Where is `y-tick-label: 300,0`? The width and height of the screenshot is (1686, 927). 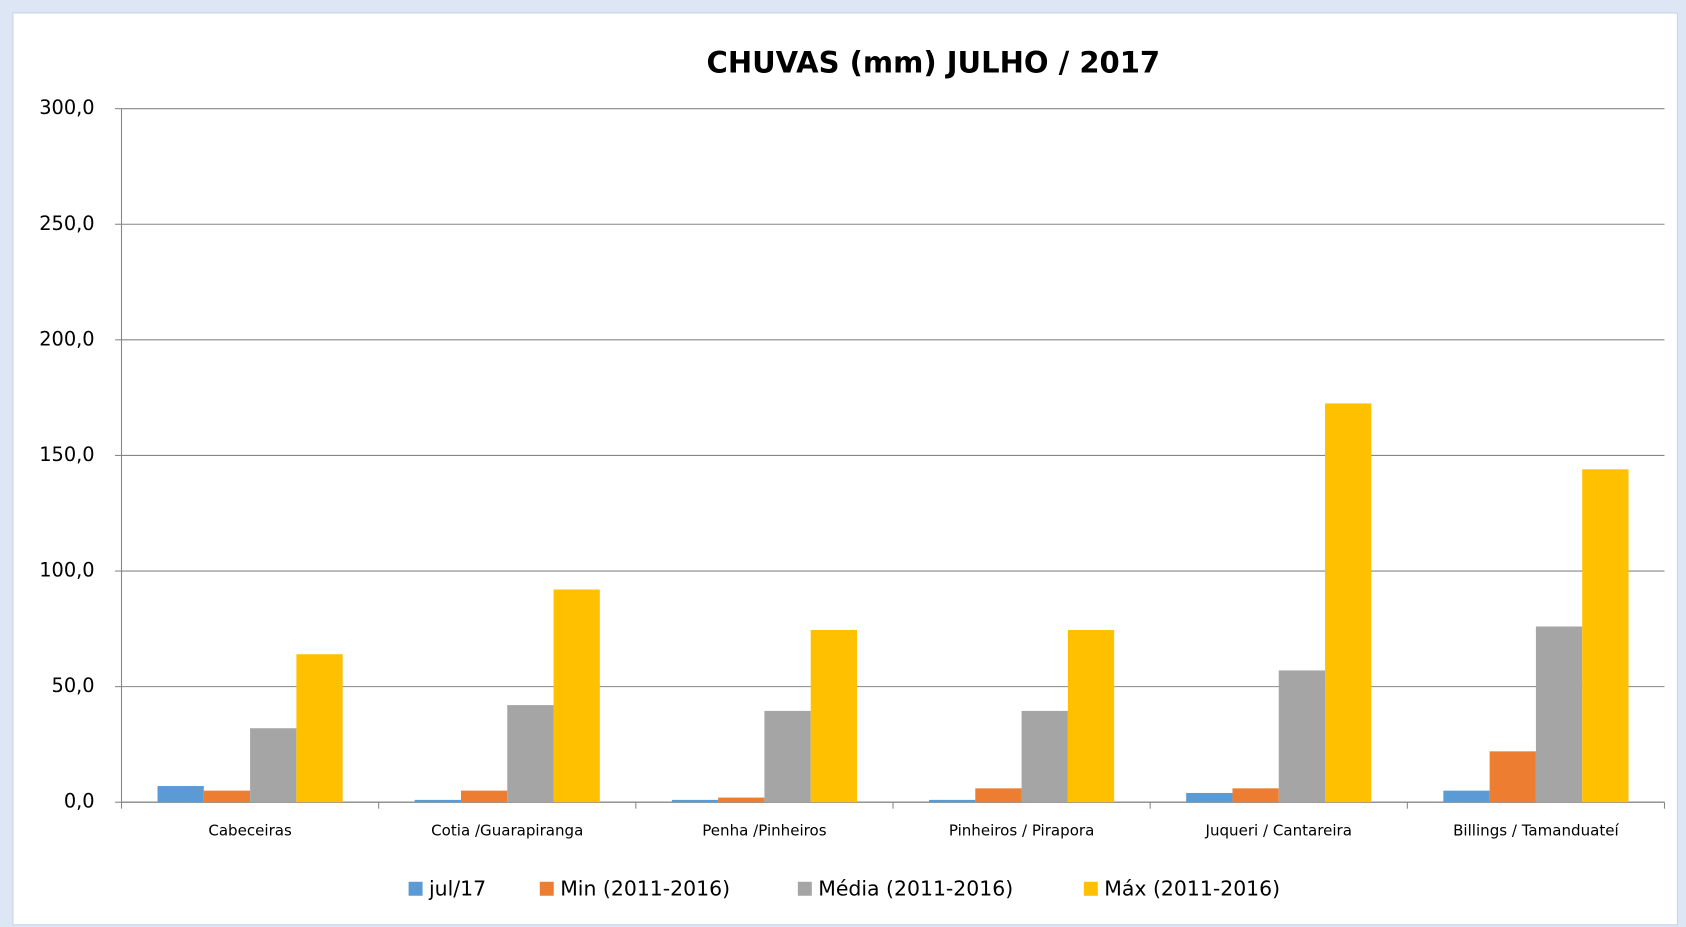 y-tick-label: 300,0 is located at coordinates (66, 107).